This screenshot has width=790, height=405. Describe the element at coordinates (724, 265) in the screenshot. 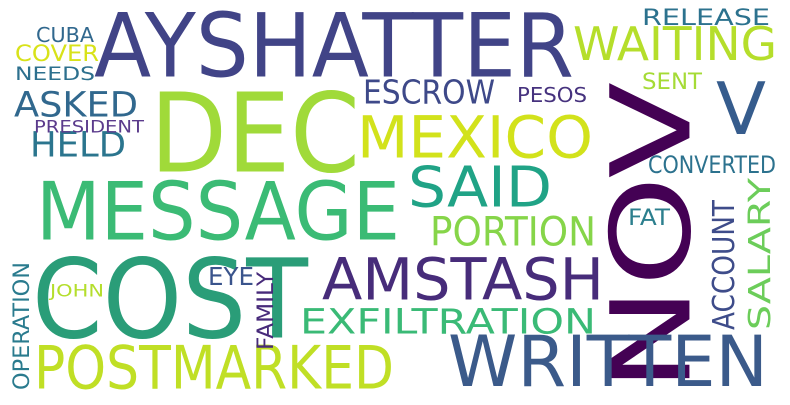

I see `word-account: ACCOUNT` at that location.